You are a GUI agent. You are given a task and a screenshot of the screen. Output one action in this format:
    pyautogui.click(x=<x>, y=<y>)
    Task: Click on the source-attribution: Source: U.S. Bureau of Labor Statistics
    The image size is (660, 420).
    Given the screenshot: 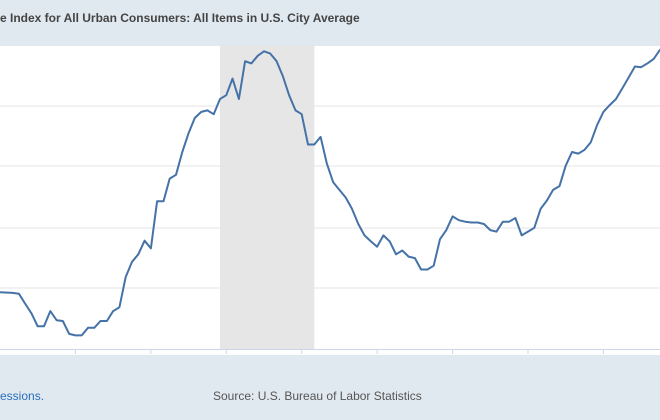 What is the action you would take?
    pyautogui.click(x=317, y=396)
    